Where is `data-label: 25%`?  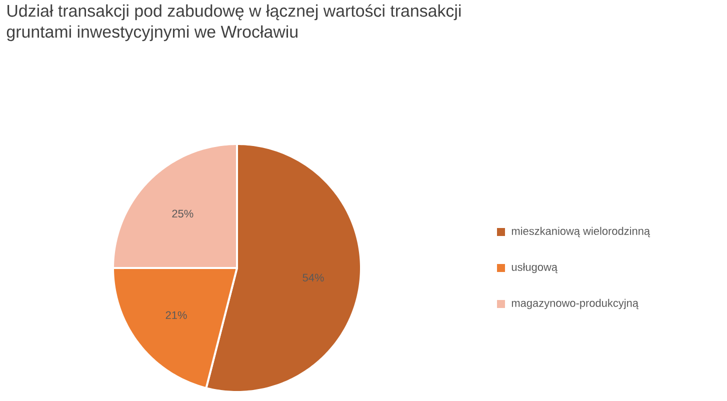 data-label: 25% is located at coordinates (183, 214).